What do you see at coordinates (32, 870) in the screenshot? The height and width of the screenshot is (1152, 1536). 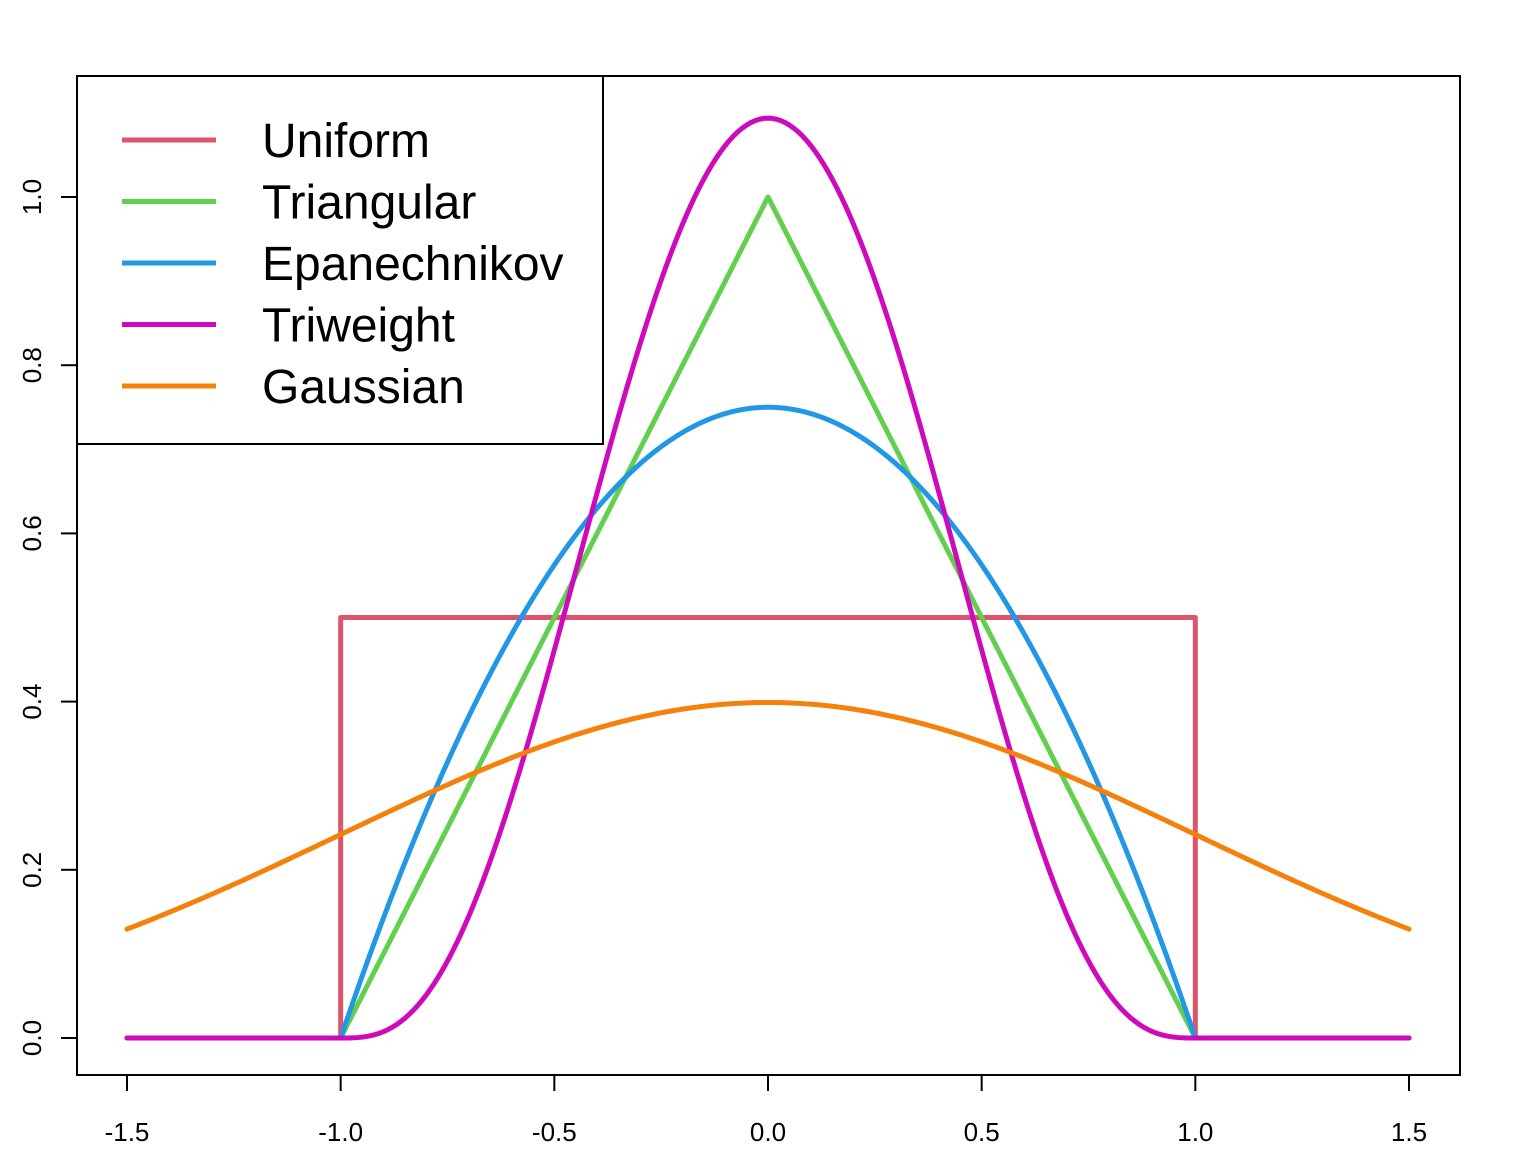 I see `y-tick-label: 0.2` at bounding box center [32, 870].